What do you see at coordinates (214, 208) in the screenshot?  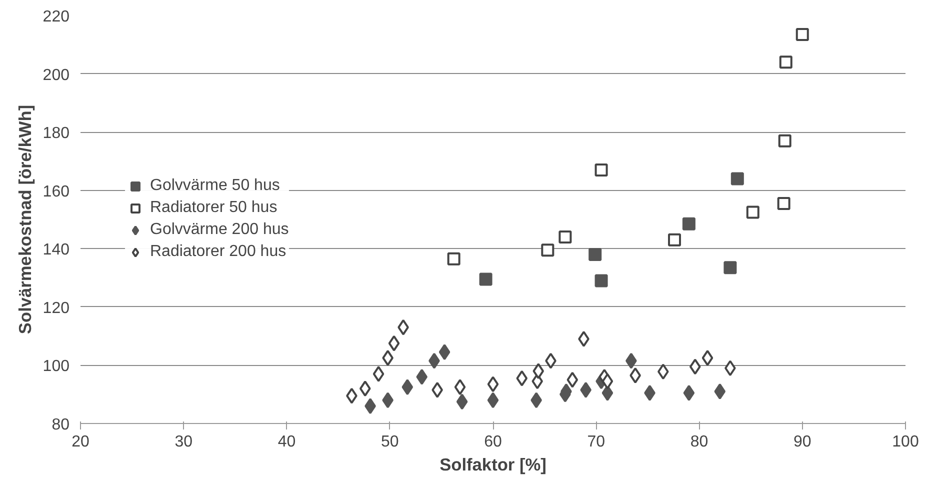 I see `legend-label: Radiatorer 50 hus` at bounding box center [214, 208].